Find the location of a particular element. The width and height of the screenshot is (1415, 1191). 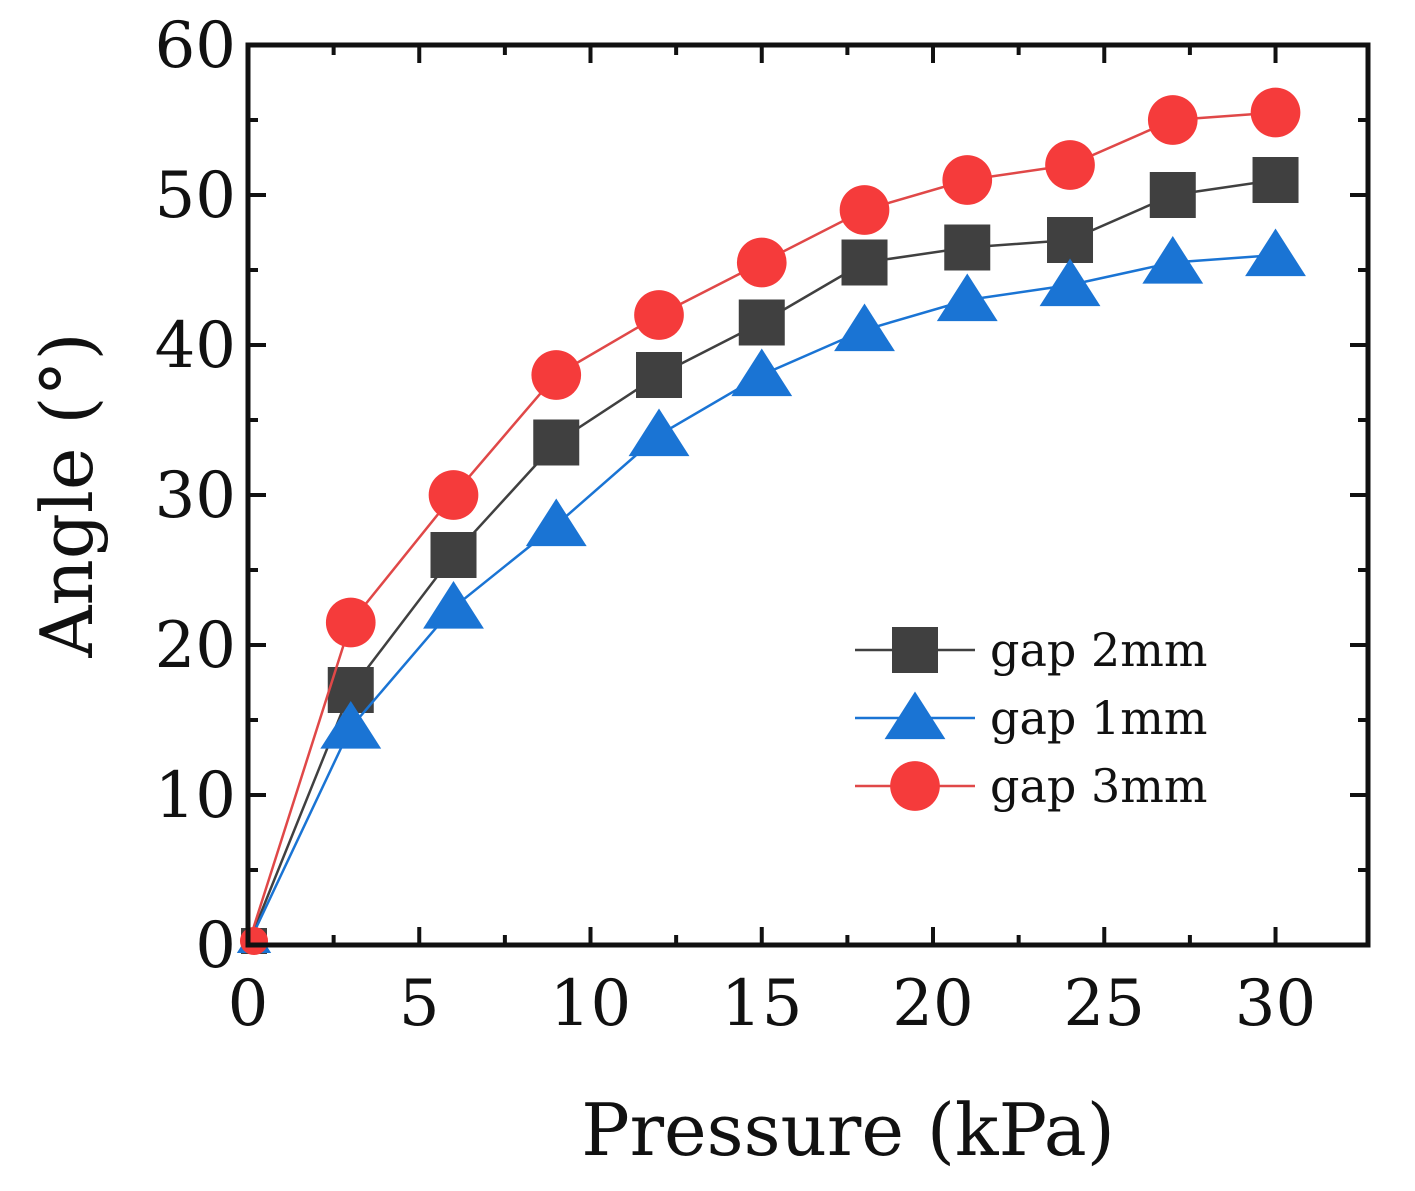

x-tick-label: 30 is located at coordinates (1275, 1004).